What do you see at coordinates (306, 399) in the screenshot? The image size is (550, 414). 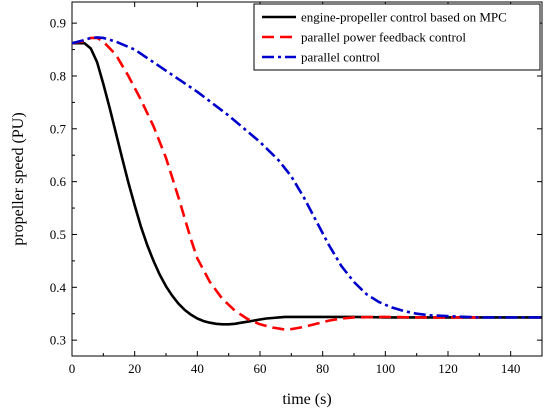 I see `x-axis-title: time (s)` at bounding box center [306, 399].